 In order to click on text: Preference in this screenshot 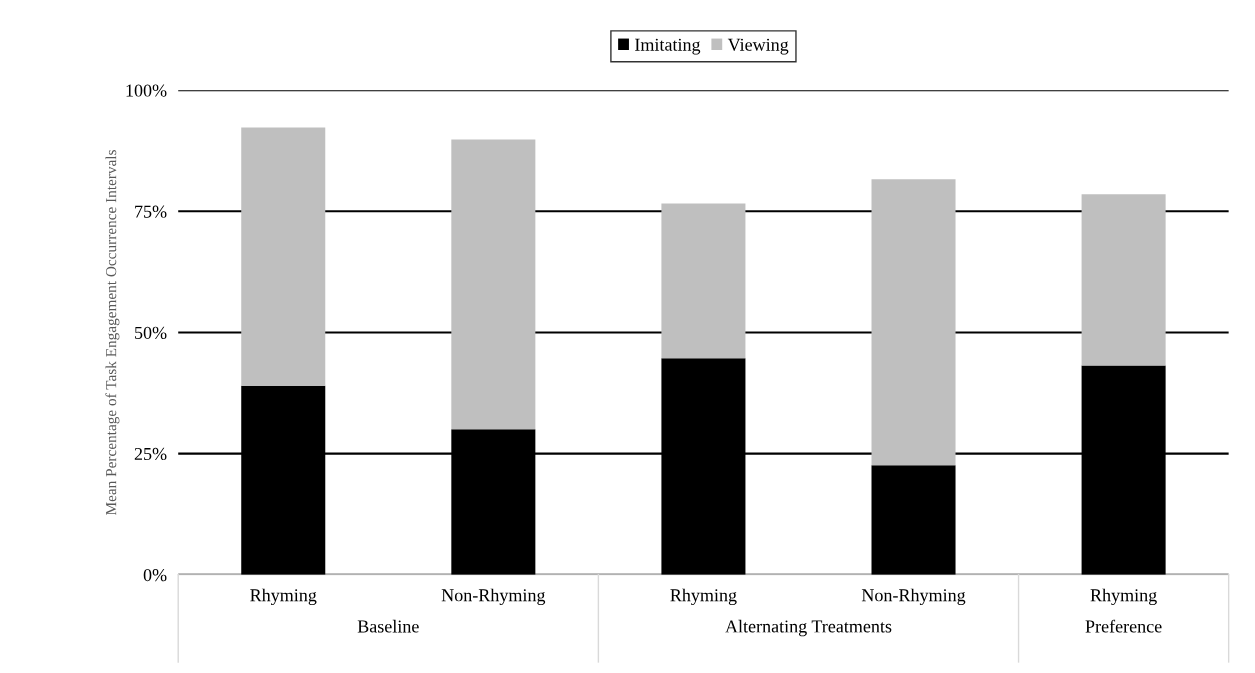, I will do `click(1123, 626)`.